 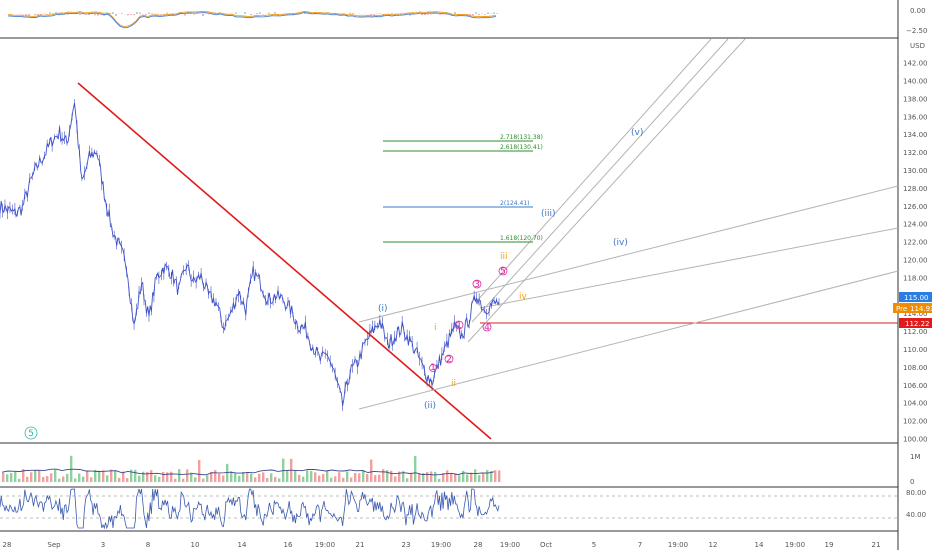 I want to click on price-tick-label: 140.00, so click(x=915, y=82).